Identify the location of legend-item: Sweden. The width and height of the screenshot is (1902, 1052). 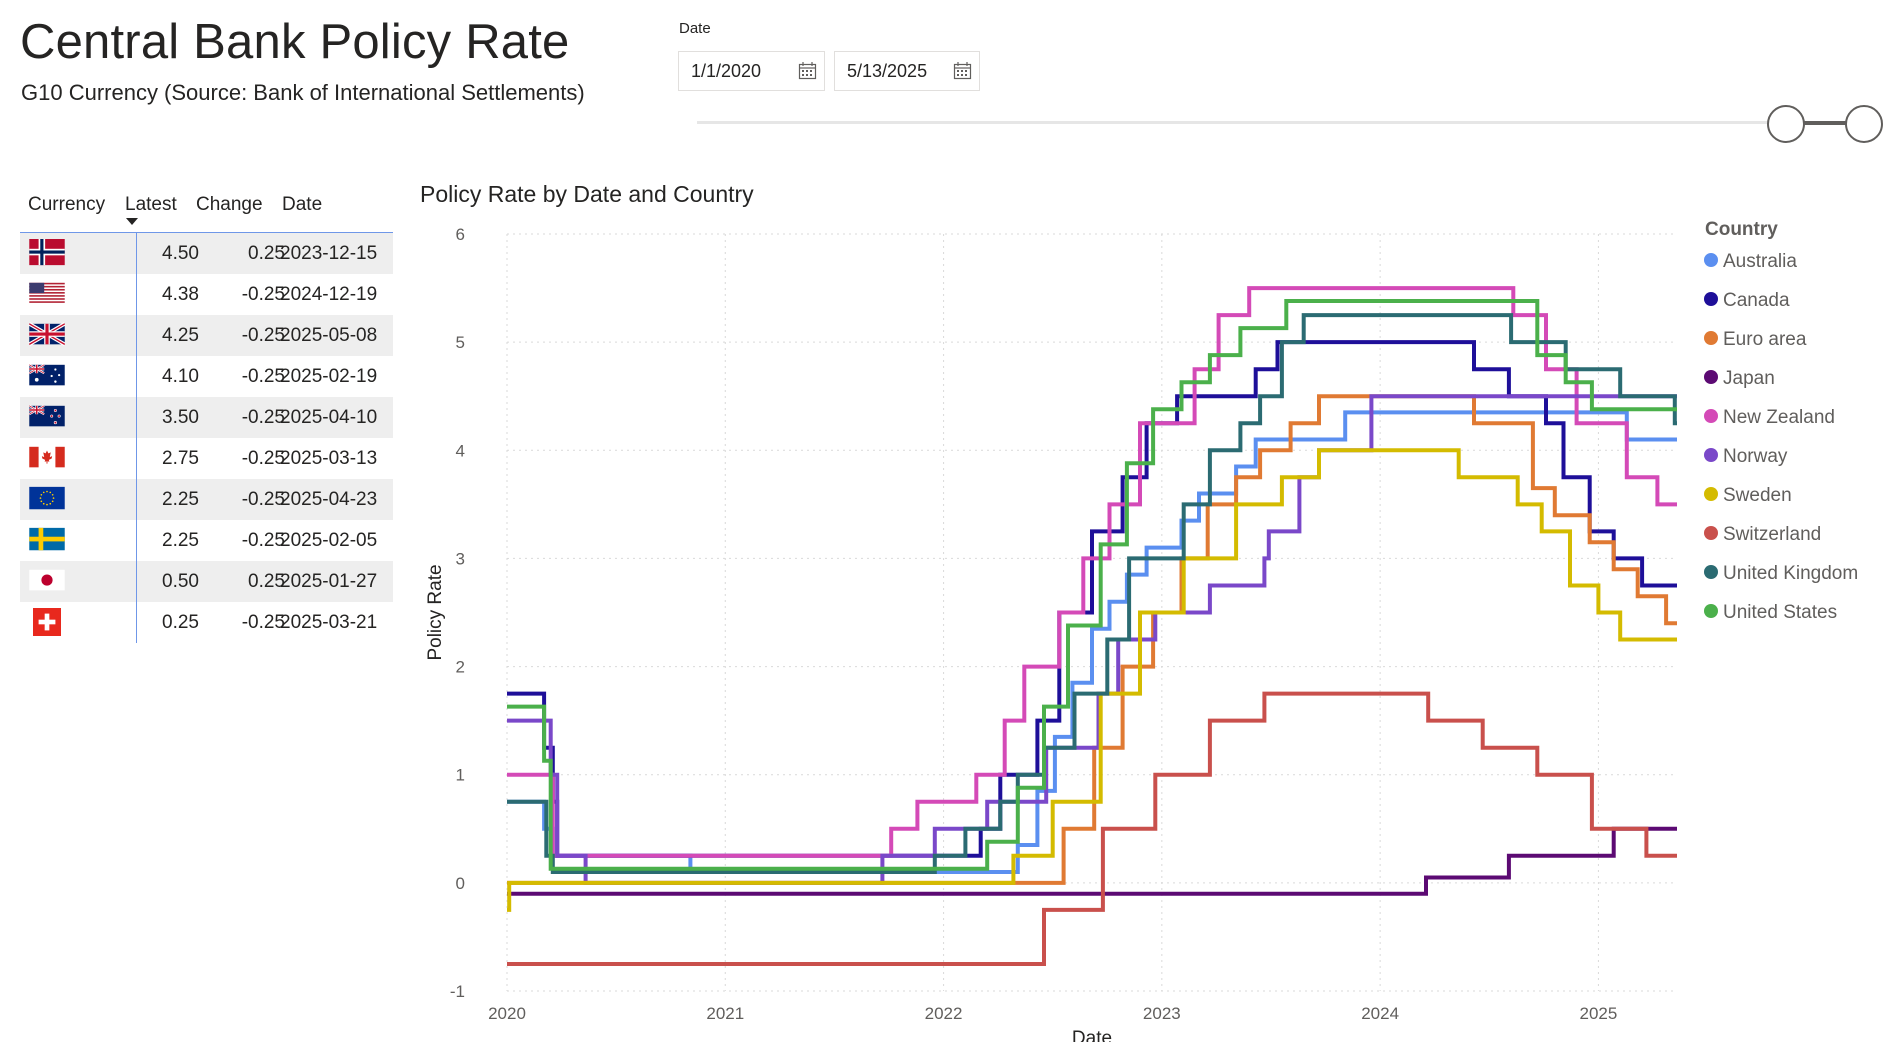
(1748, 497).